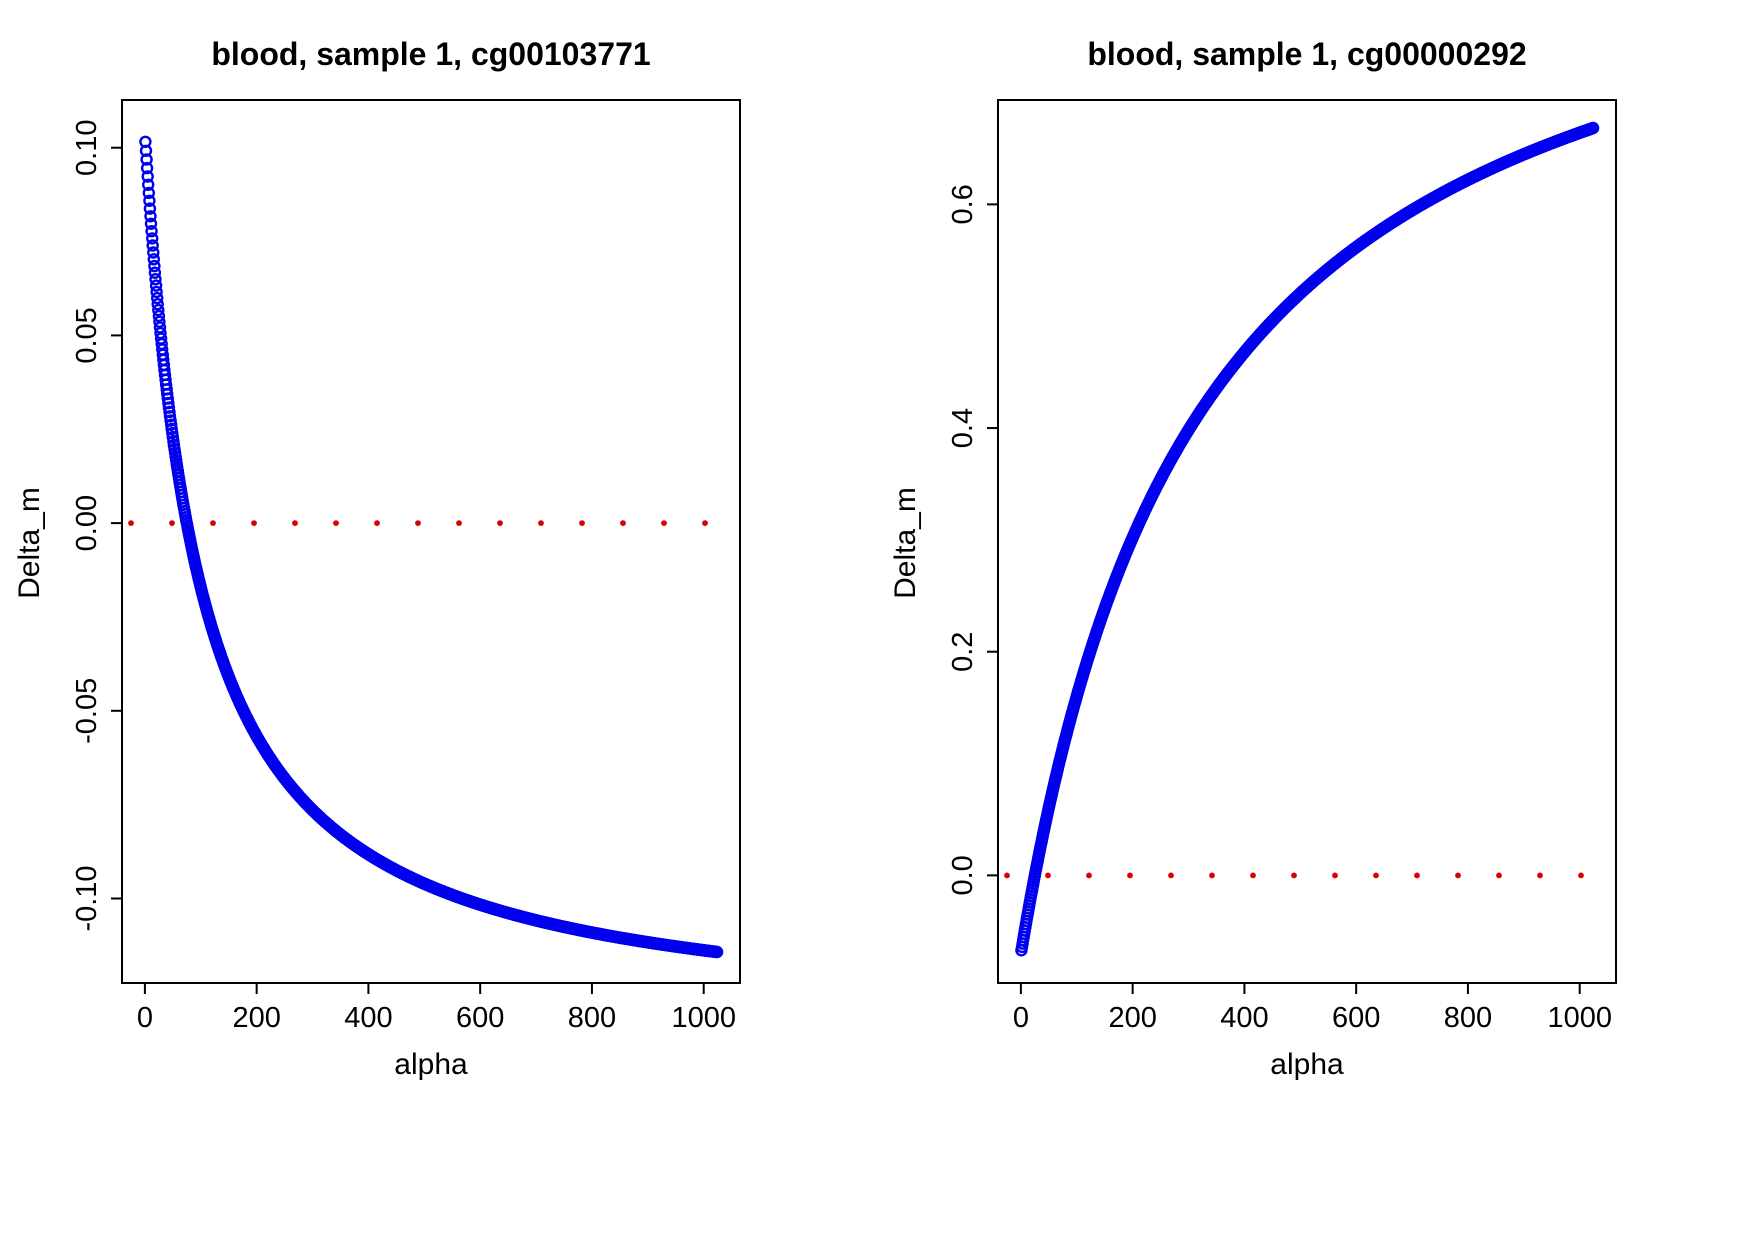  I want to click on svg-text: 0.6, so click(963, 204).